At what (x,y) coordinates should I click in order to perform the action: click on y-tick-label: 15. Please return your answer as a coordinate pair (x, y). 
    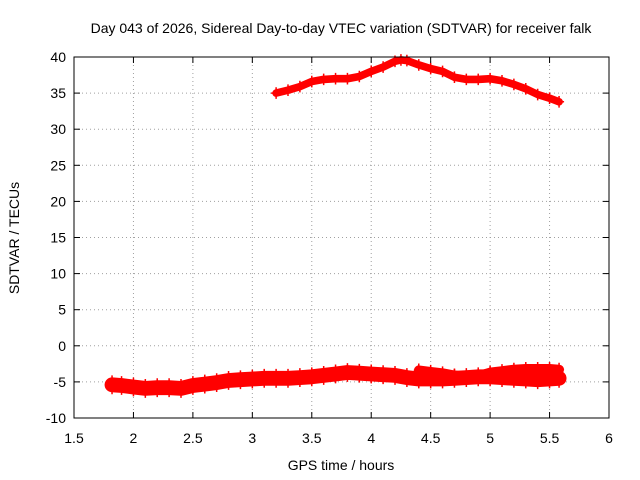
    Looking at the image, I should click on (58, 238).